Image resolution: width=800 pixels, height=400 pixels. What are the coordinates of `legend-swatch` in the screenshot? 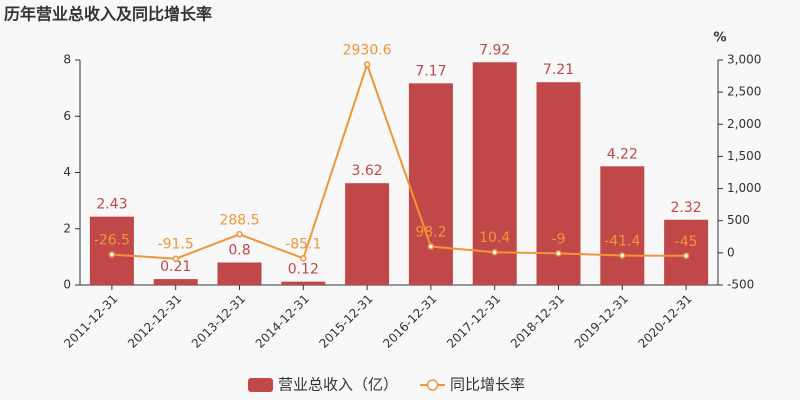 It's located at (260, 385).